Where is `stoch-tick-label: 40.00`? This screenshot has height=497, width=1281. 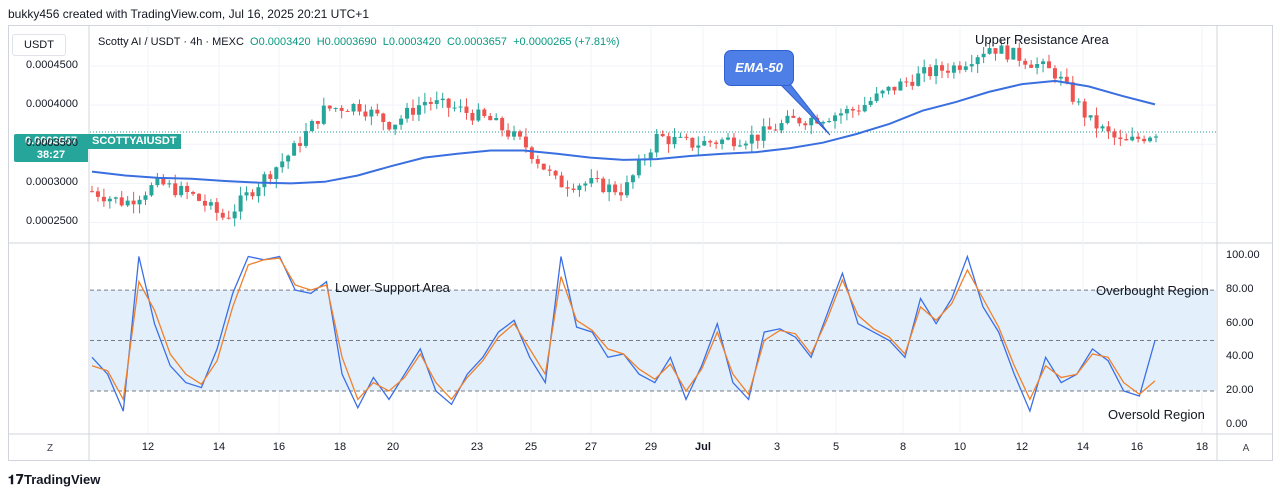
stoch-tick-label: 40.00 is located at coordinates (1240, 356).